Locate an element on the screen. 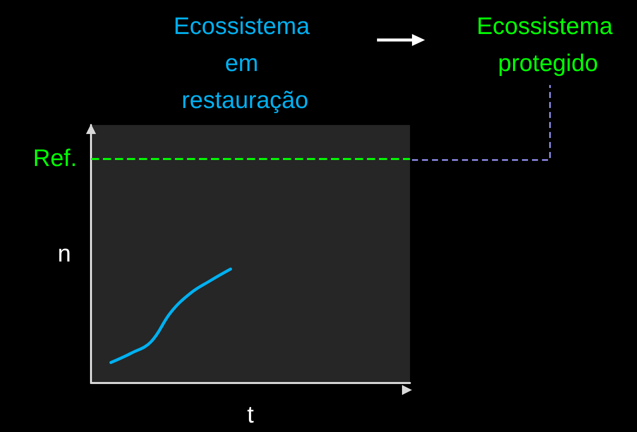  ref-line-label: Ref. is located at coordinates (54, 158).